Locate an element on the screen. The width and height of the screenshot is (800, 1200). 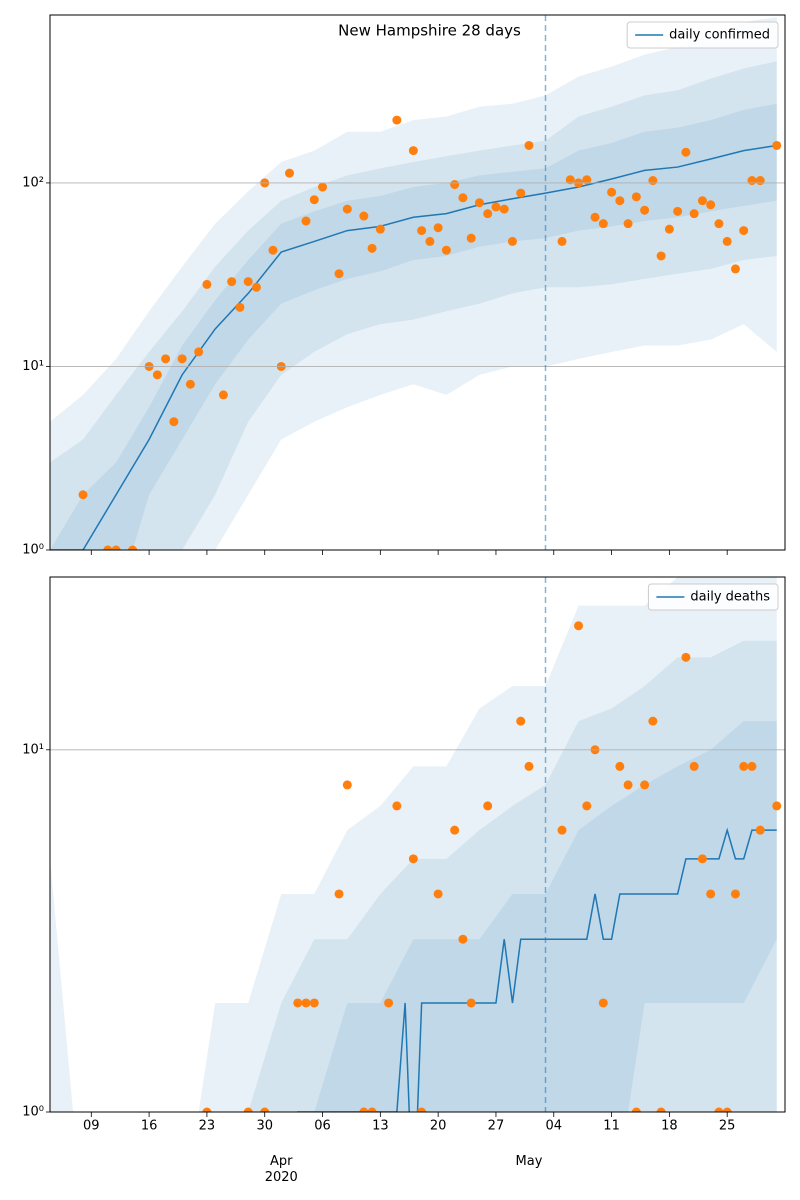
x-month-label: Apr 2020 is located at coordinates (281, 1169).